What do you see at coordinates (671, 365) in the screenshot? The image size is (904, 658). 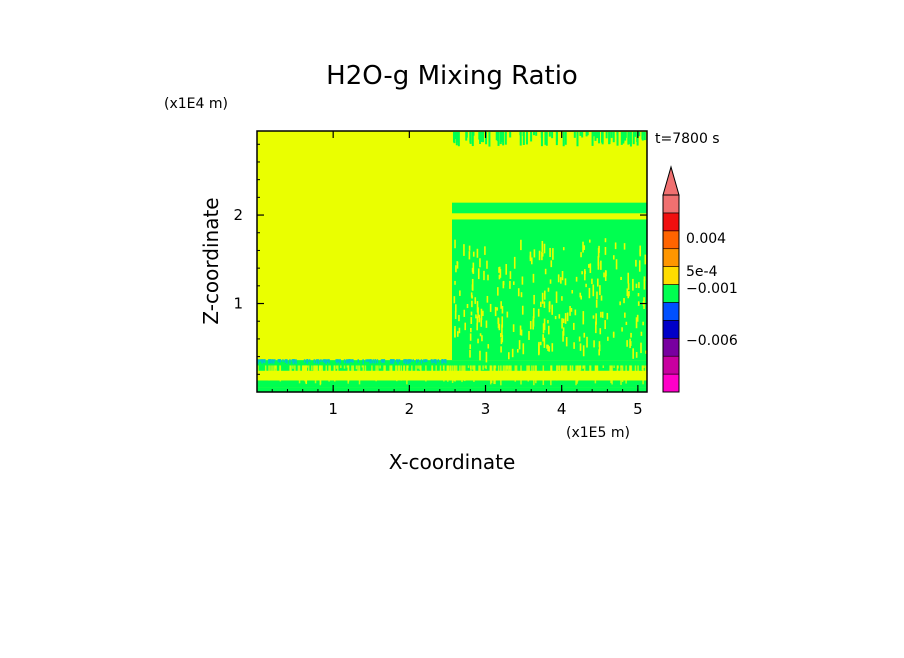 I see `colorbar-segment` at bounding box center [671, 365].